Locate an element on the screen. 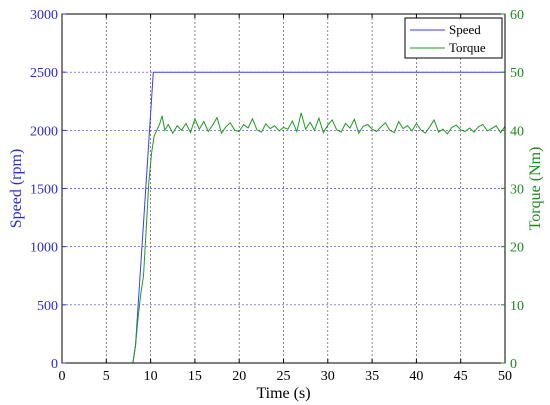 The image size is (550, 405). left-y-tick-label: 500 is located at coordinates (47, 306).